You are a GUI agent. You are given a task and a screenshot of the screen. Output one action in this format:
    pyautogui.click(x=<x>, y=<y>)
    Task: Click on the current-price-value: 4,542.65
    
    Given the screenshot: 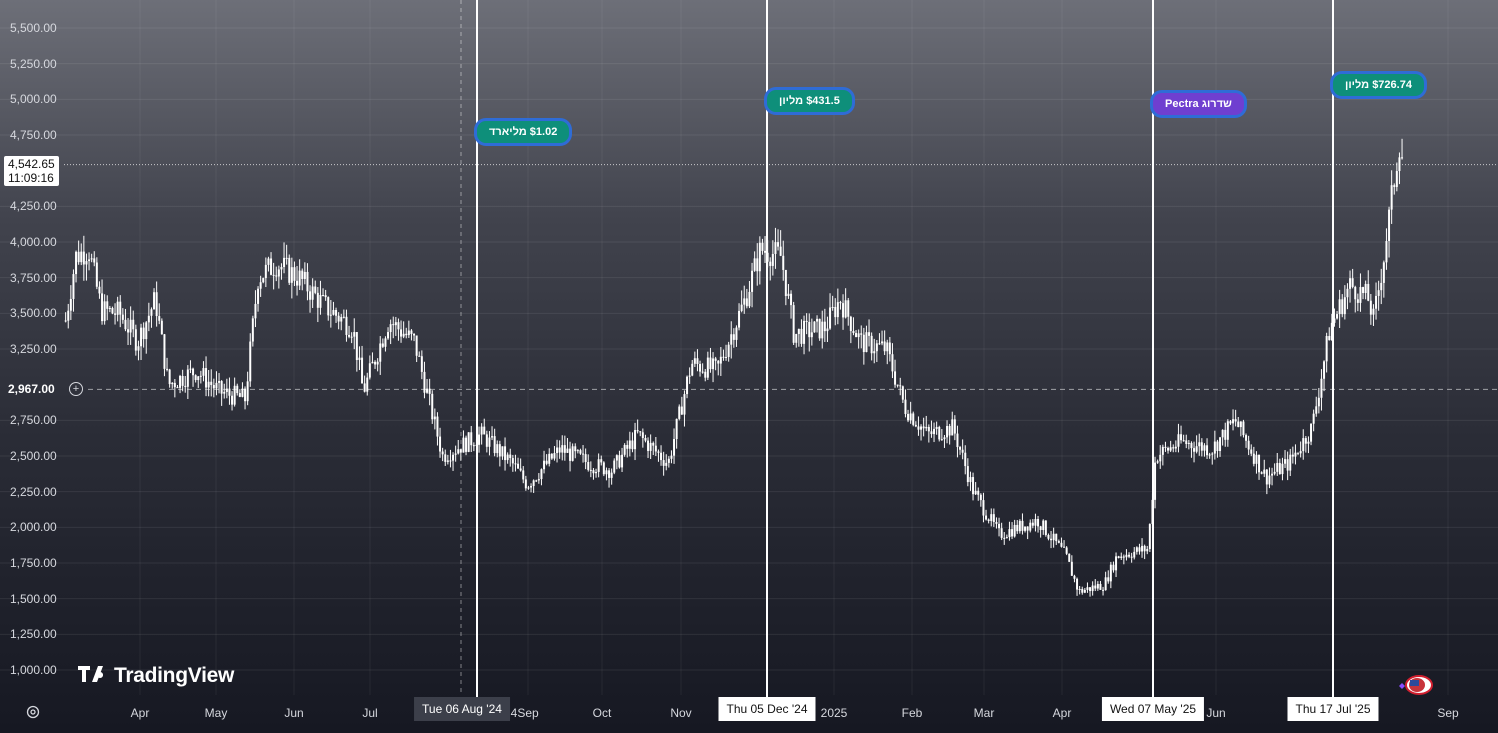 What is the action you would take?
    pyautogui.click(x=31, y=164)
    